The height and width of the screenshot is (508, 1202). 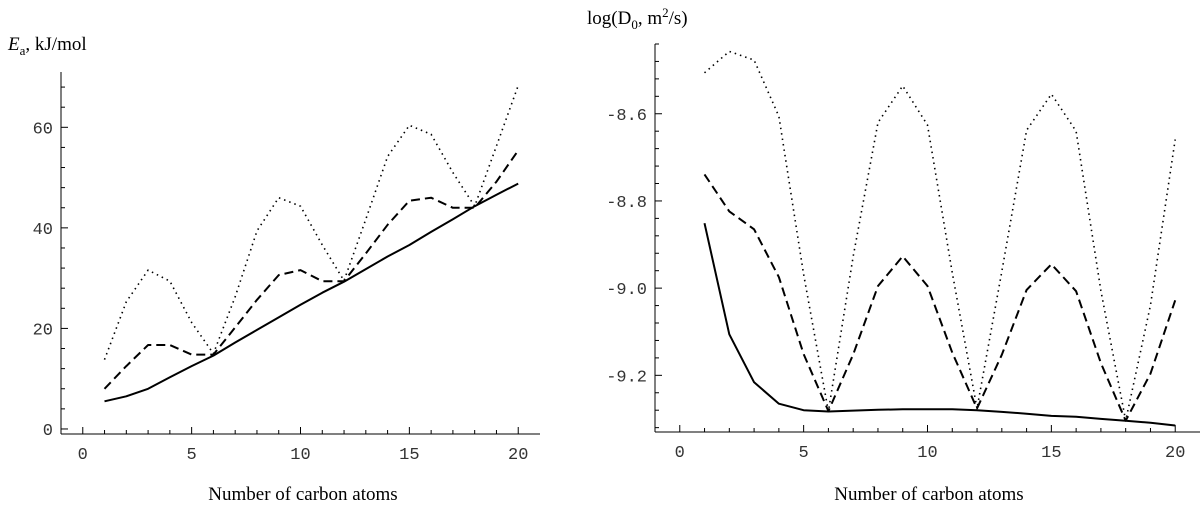 What do you see at coordinates (650, 18) in the screenshot?
I see `right-y-axis-title-mid: , m` at bounding box center [650, 18].